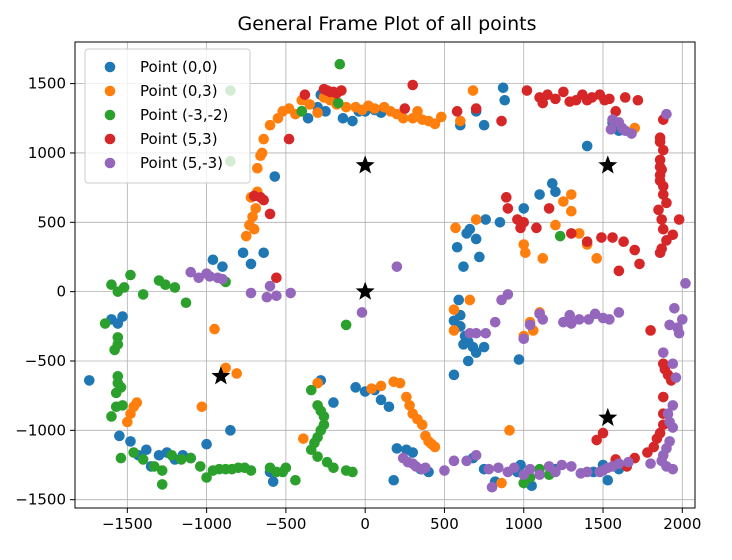 The width and height of the screenshot is (732, 560). What do you see at coordinates (47, 84) in the screenshot?
I see `y-tick-label: 1500` at bounding box center [47, 84].